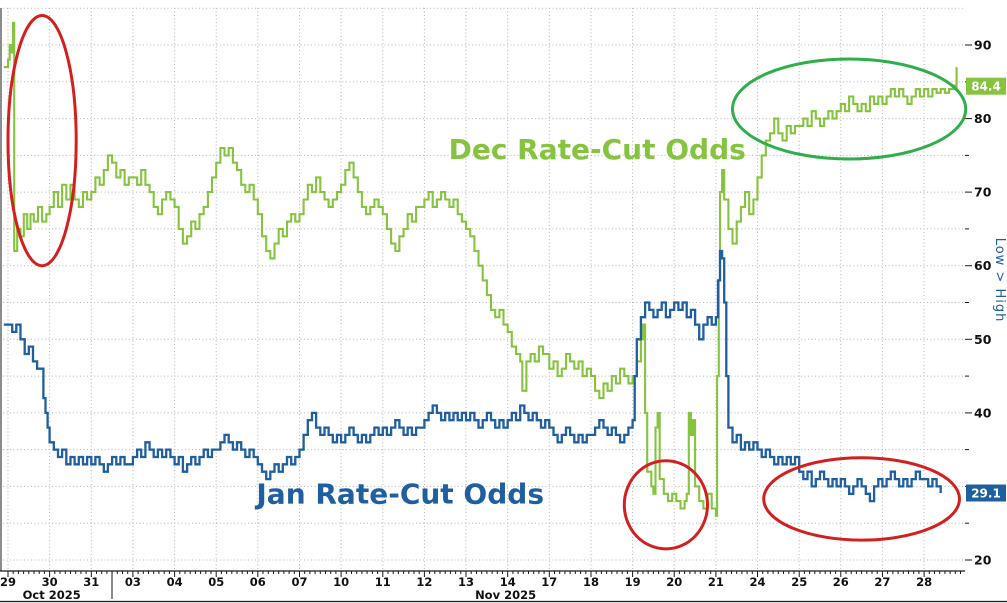 The width and height of the screenshot is (1007, 603). What do you see at coordinates (258, 582) in the screenshot?
I see `date-label: 06` at bounding box center [258, 582].